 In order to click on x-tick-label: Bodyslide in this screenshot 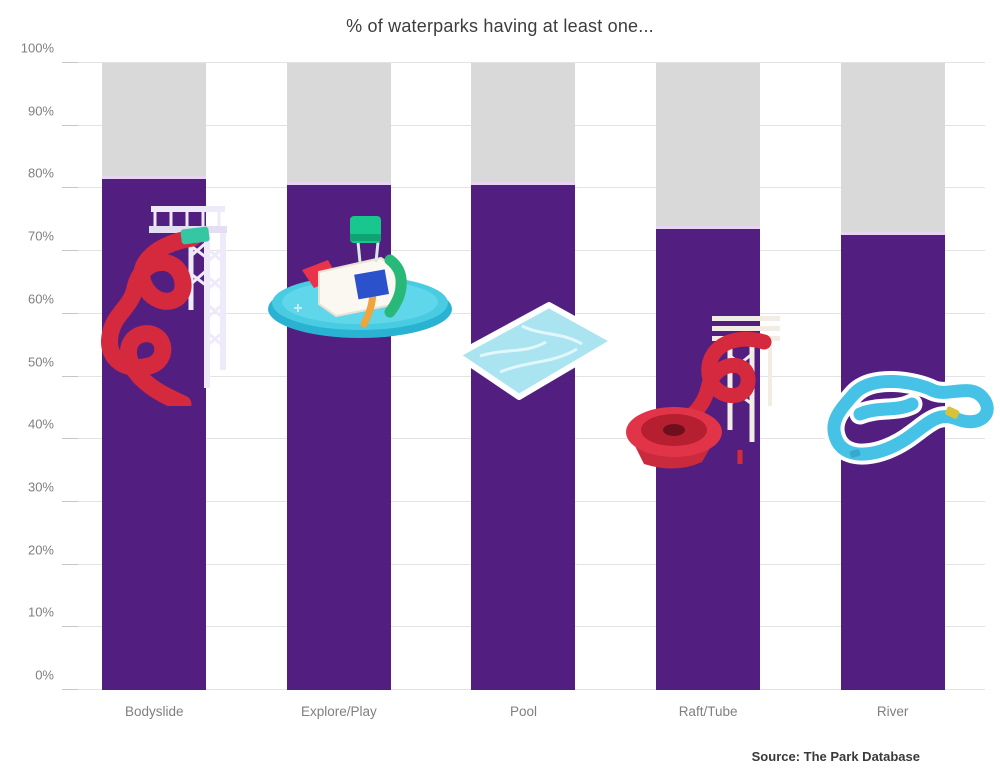, I will do `click(154, 711)`.